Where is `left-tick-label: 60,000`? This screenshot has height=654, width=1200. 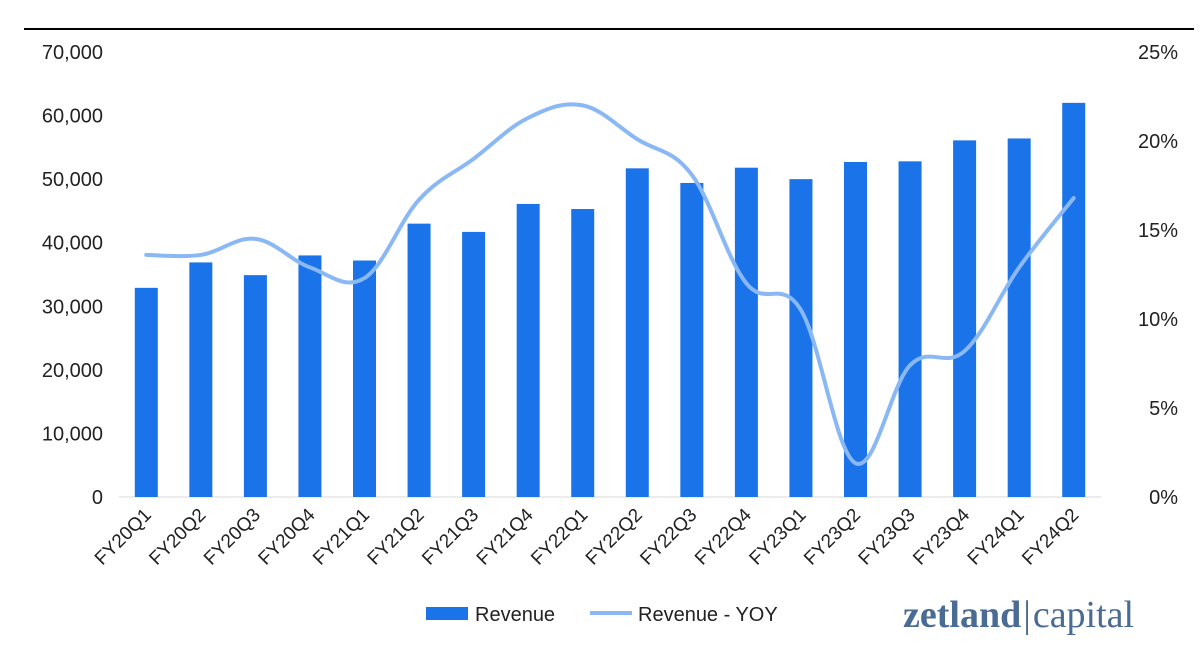 left-tick-label: 60,000 is located at coordinates (72, 117).